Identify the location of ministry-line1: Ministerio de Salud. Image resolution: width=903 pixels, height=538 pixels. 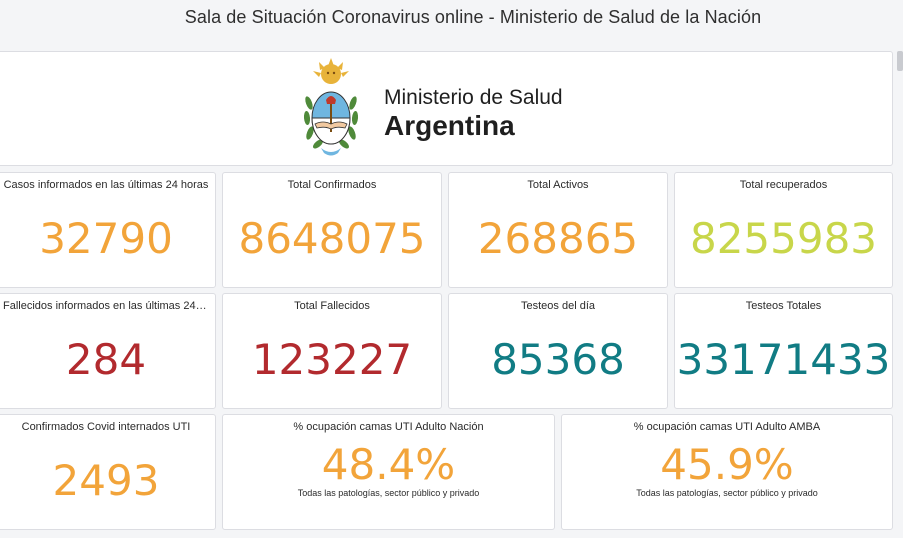
(473, 97).